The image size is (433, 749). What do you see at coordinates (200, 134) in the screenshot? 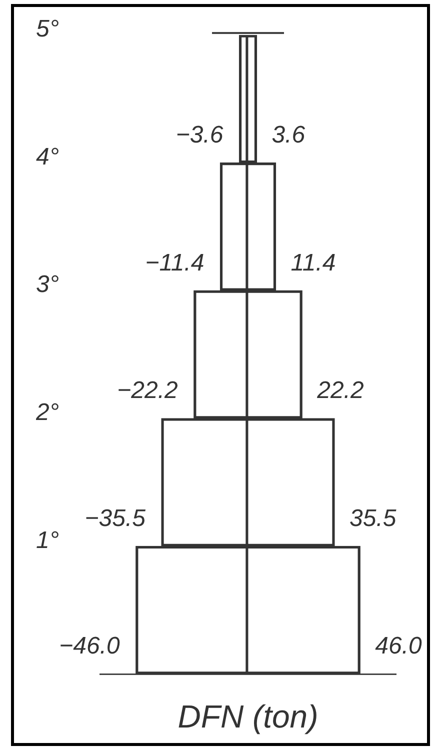
I see `data-label: −3.6` at bounding box center [200, 134].